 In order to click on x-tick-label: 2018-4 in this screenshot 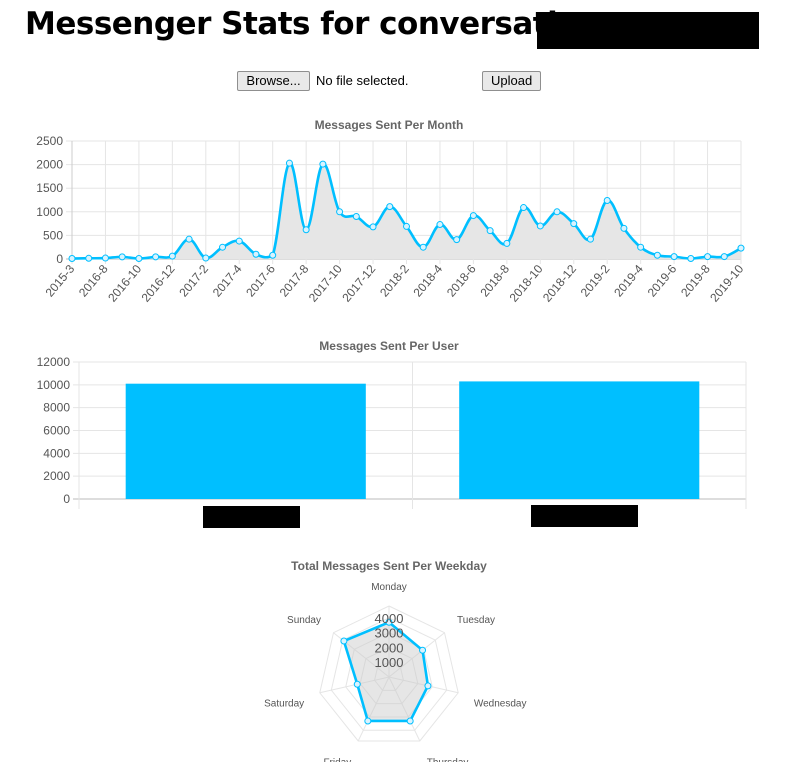, I will do `click(427, 281)`.